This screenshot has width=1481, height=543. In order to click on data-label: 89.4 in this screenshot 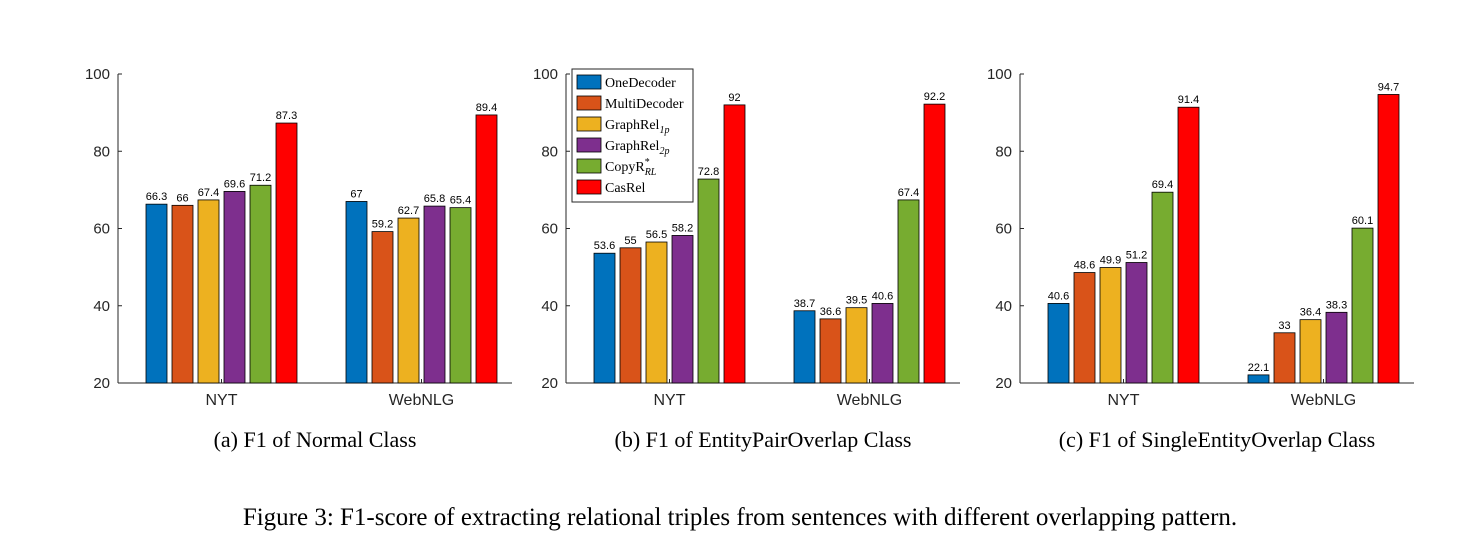, I will do `click(486, 108)`.